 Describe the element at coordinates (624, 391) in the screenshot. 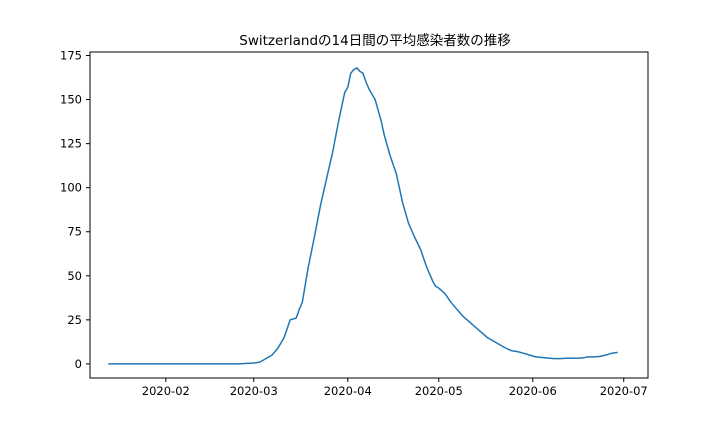

I see `x-tick-label: 2020-07` at that location.